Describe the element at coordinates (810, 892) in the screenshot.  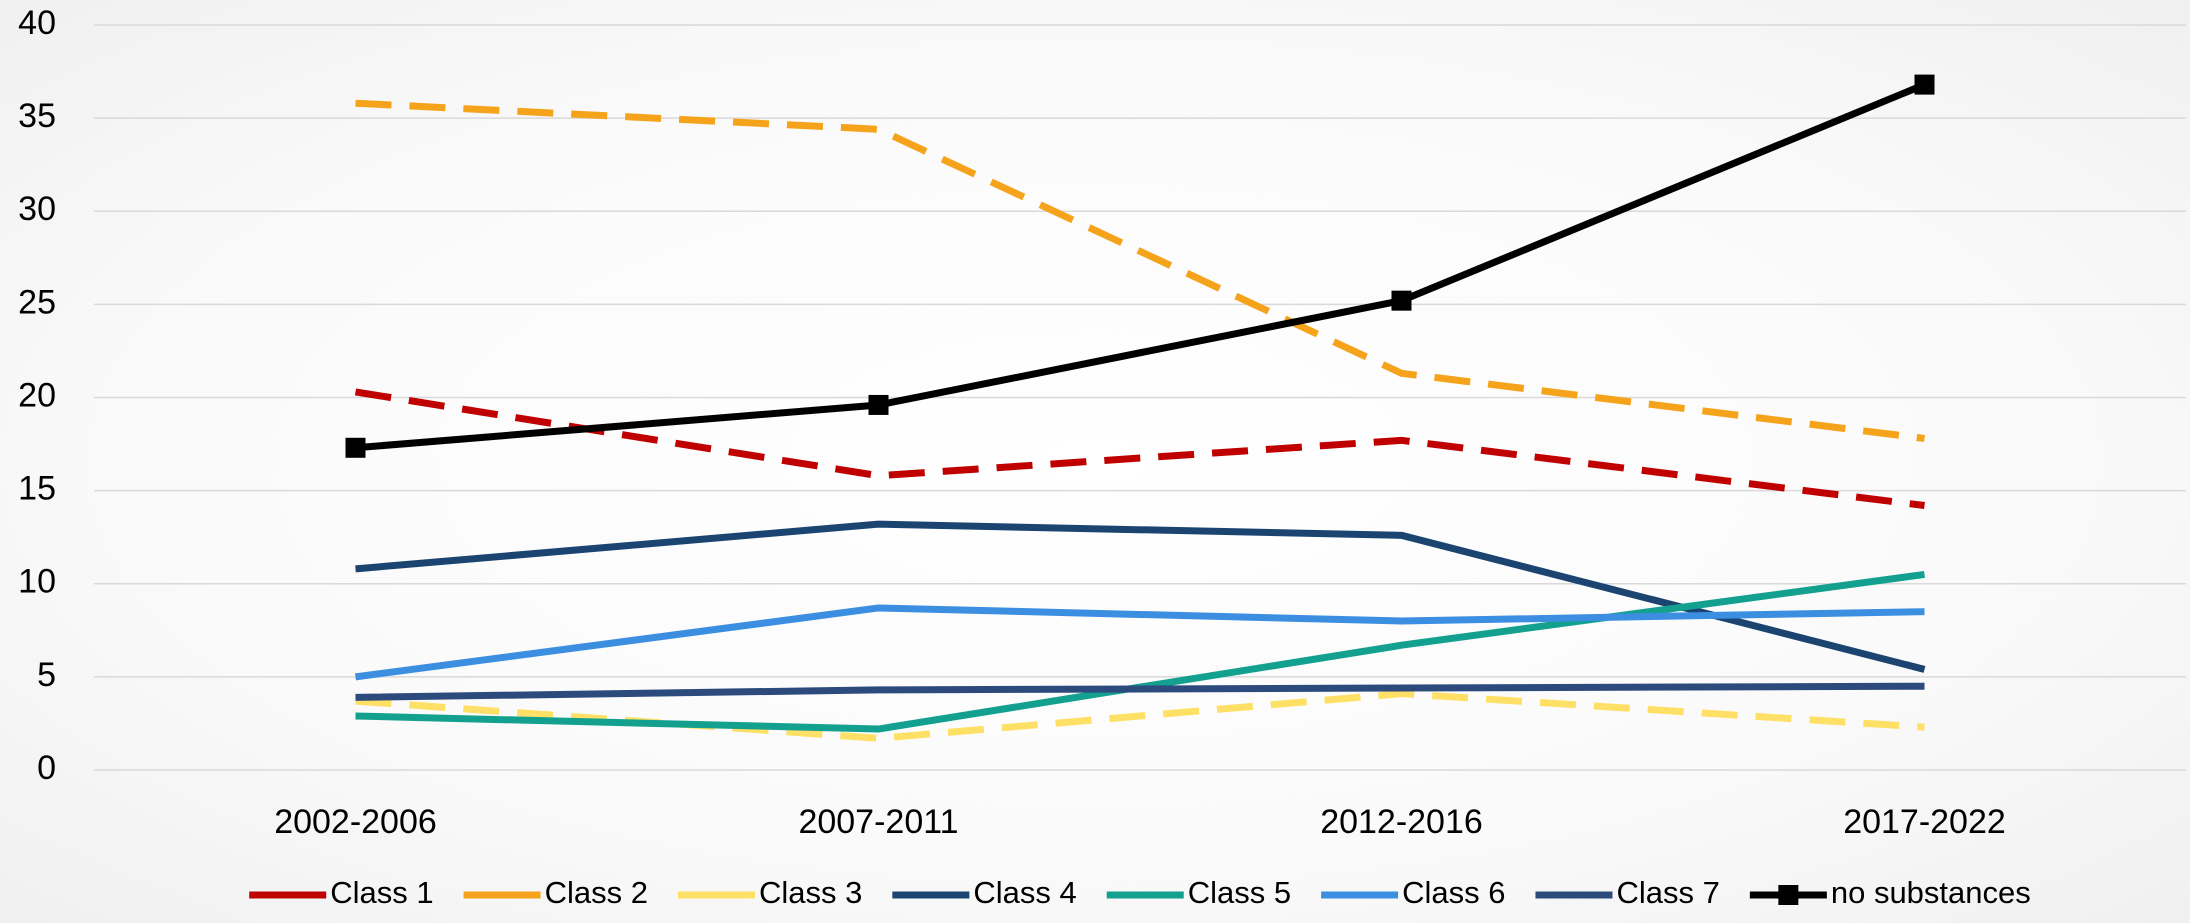
I see `legend-label: Class 3` at that location.